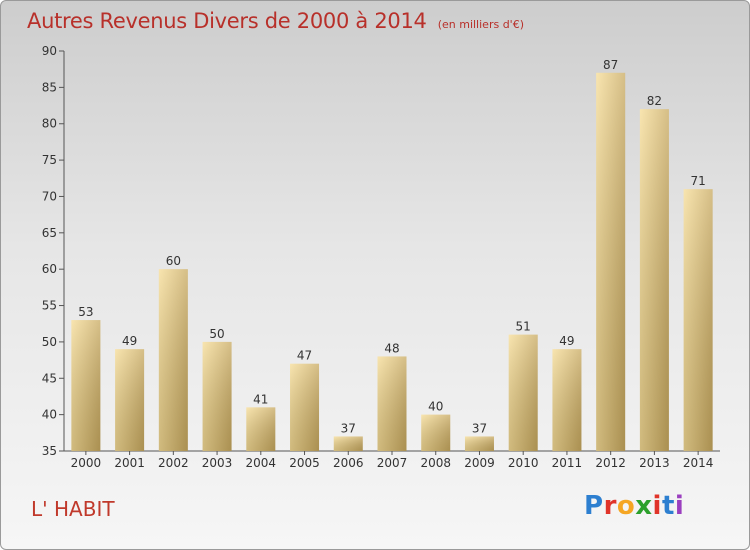  I want to click on bar-shade-2000, so click(86, 385).